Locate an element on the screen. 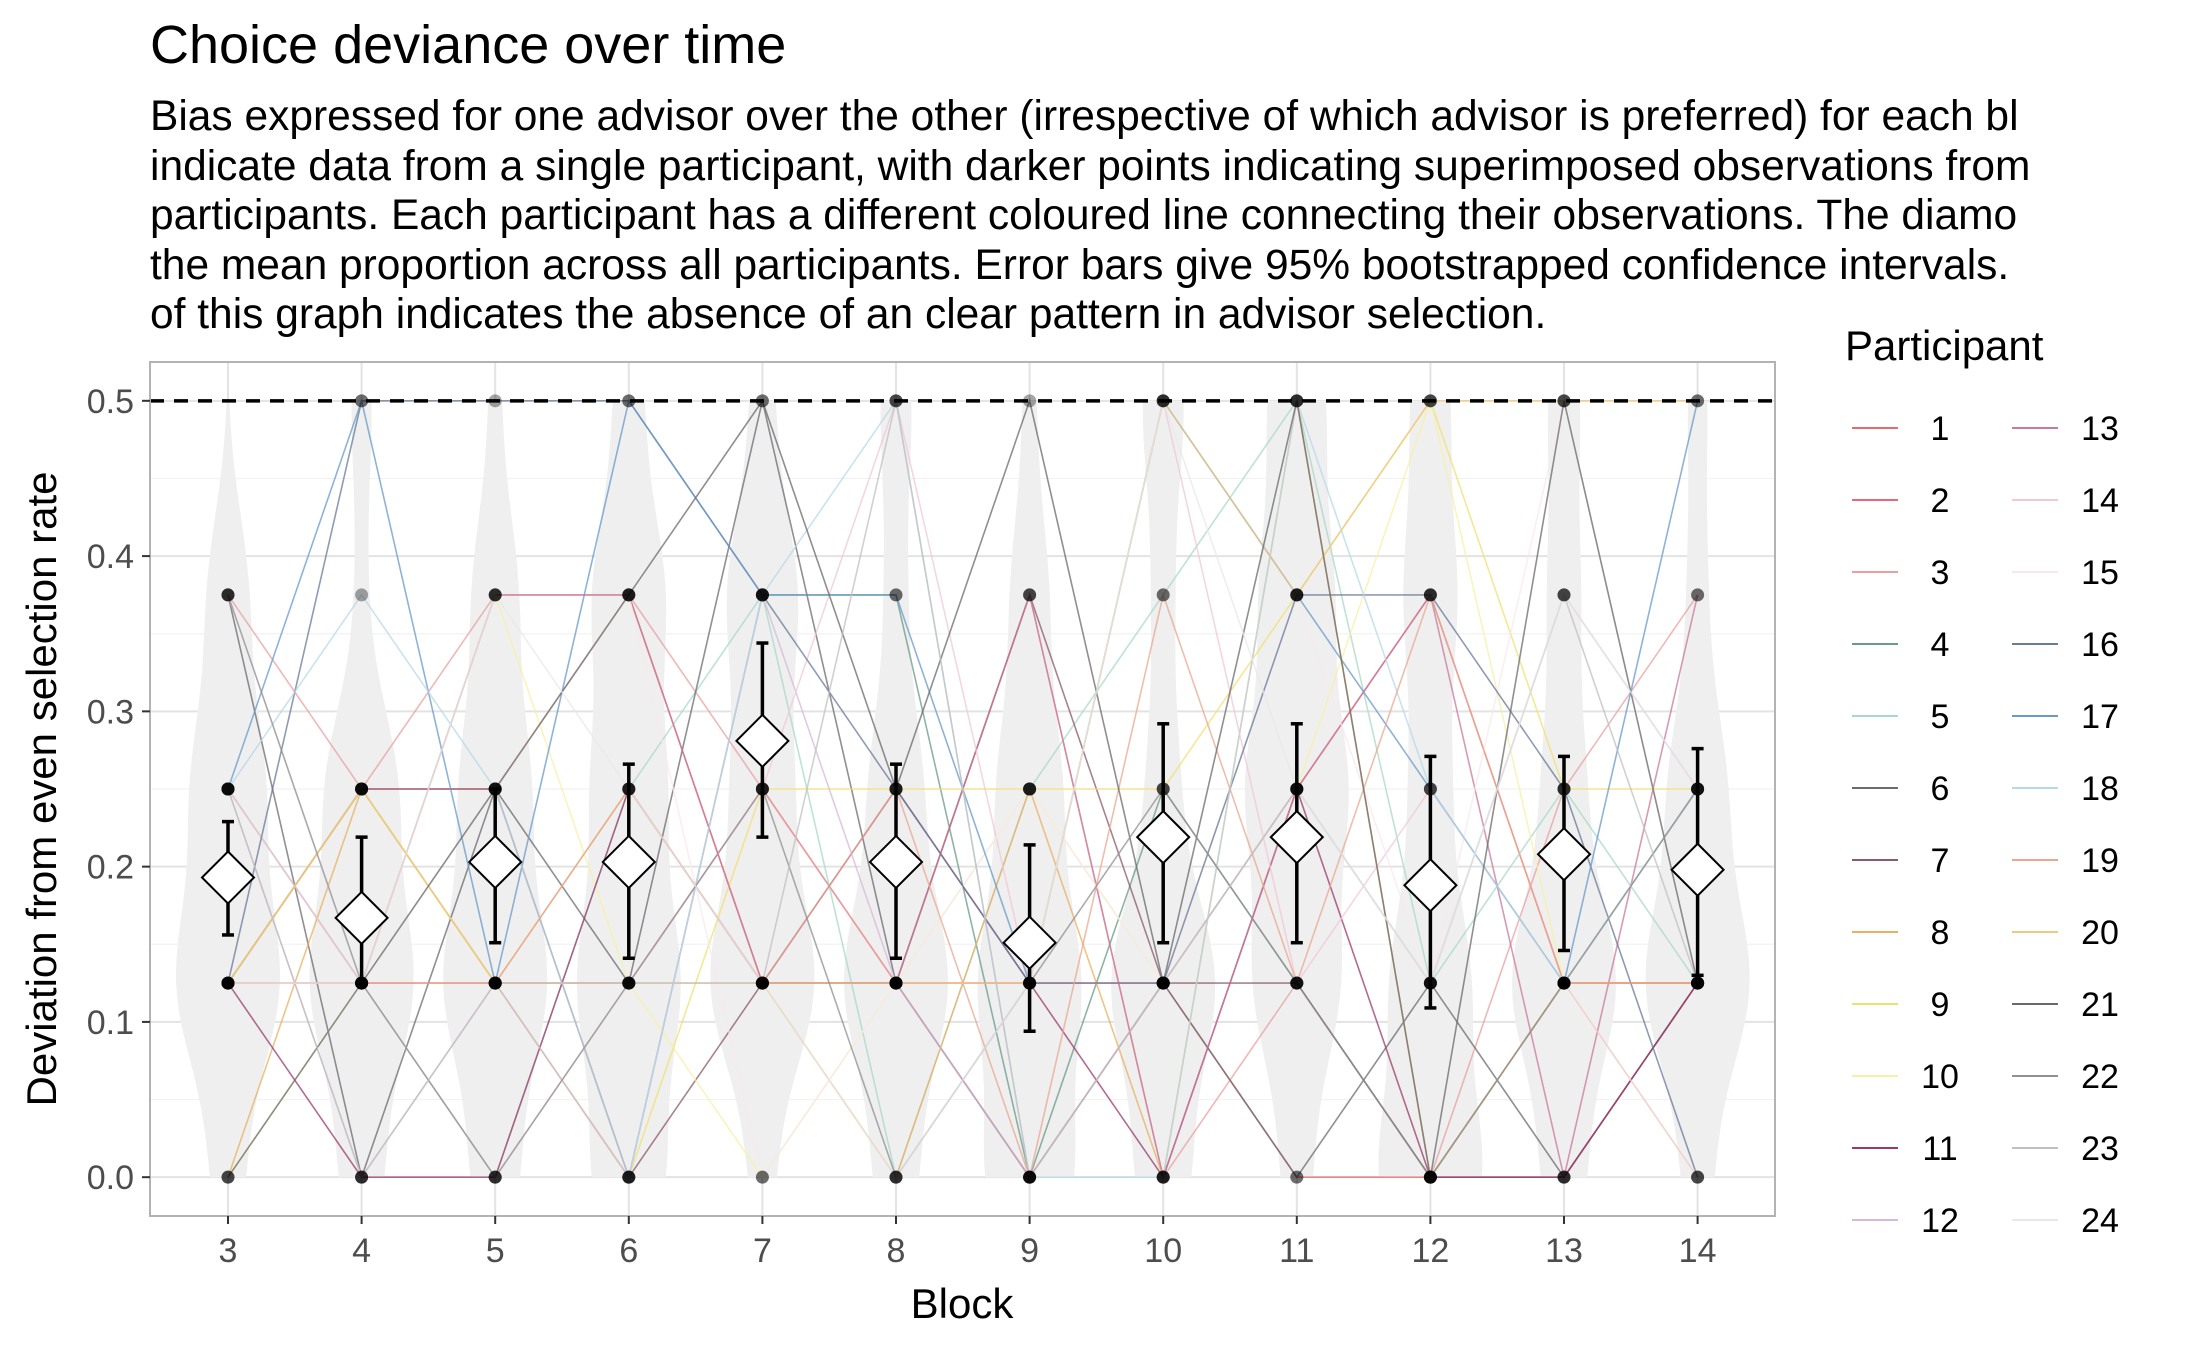 Image resolution: width=2187 pixels, height=1350 pixels. legend-label: 8 is located at coordinates (1940, 933).